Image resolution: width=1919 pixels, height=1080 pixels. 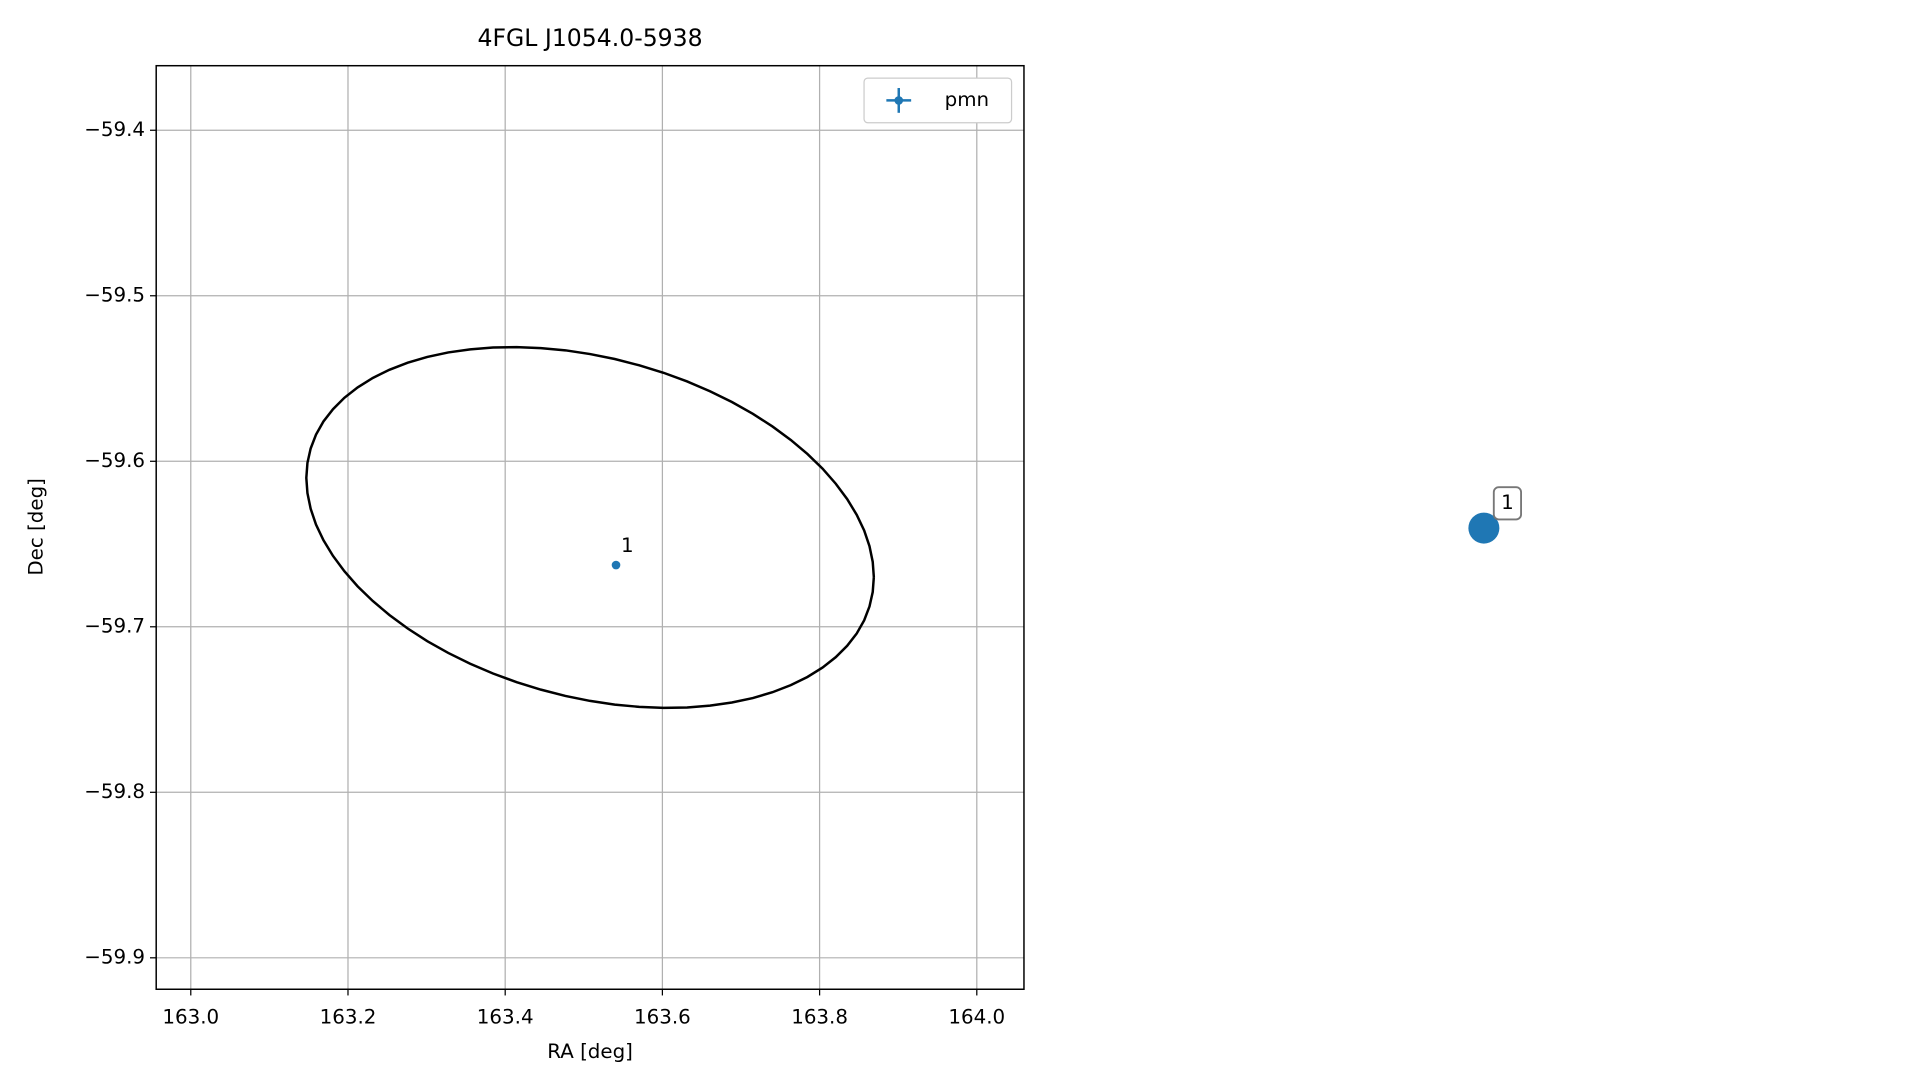 I want to click on x-tick-label: 163.0, so click(x=190, y=1016).